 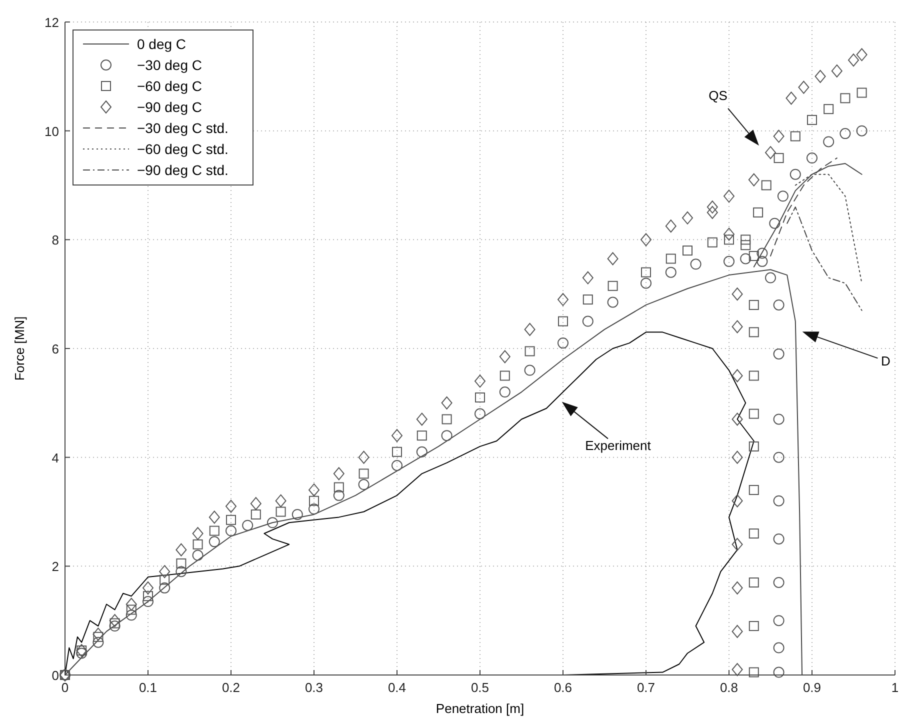 I want to click on annotation: Experiment, so click(x=618, y=446).